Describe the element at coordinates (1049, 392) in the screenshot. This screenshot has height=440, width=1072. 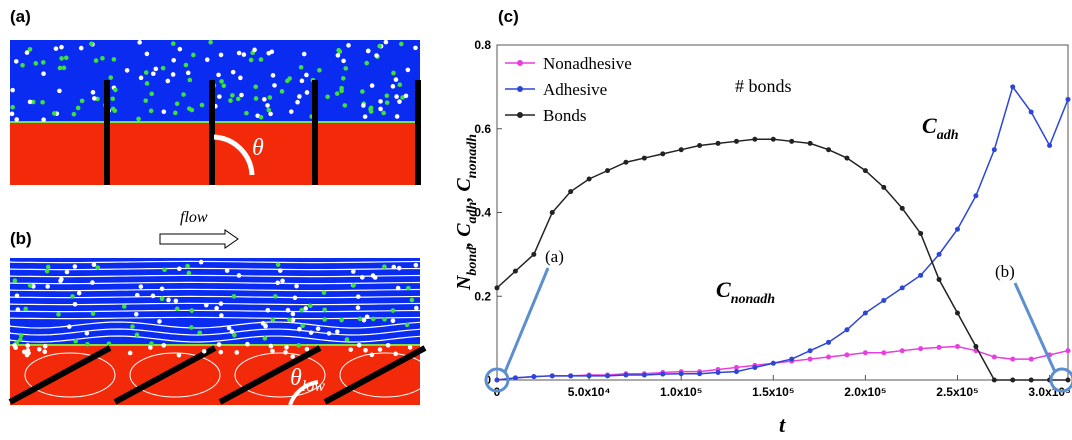
I see `x-tick-label: 3.0x10⁵` at that location.